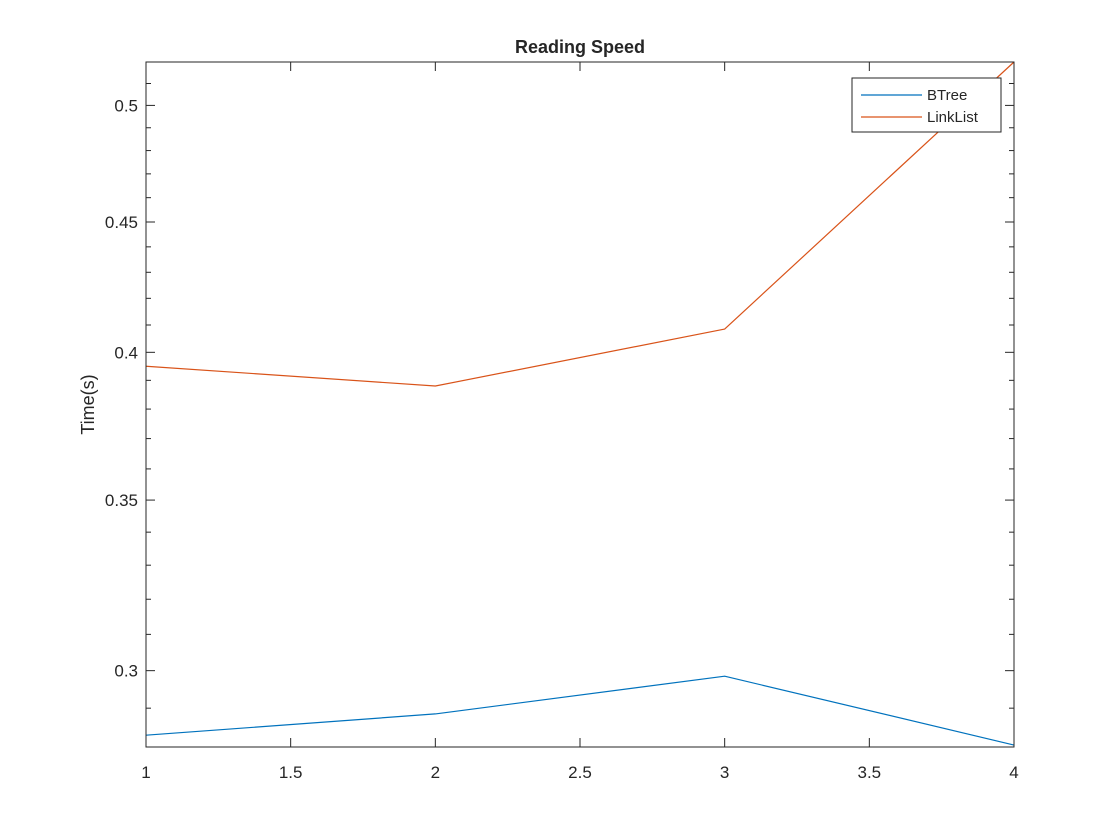 The width and height of the screenshot is (1120, 840). I want to click on y-tick-label: 0.3, so click(126, 671).